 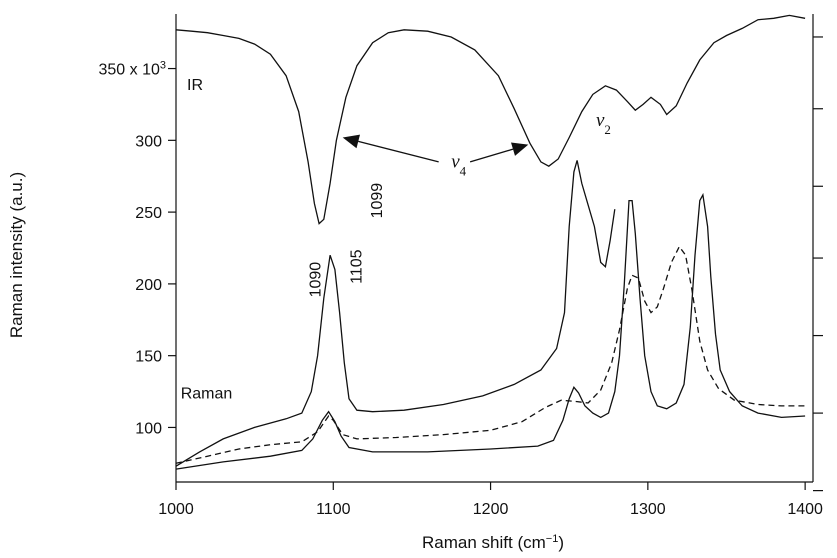 What do you see at coordinates (603, 123) in the screenshot?
I see `annotation-nu2: ν2` at bounding box center [603, 123].